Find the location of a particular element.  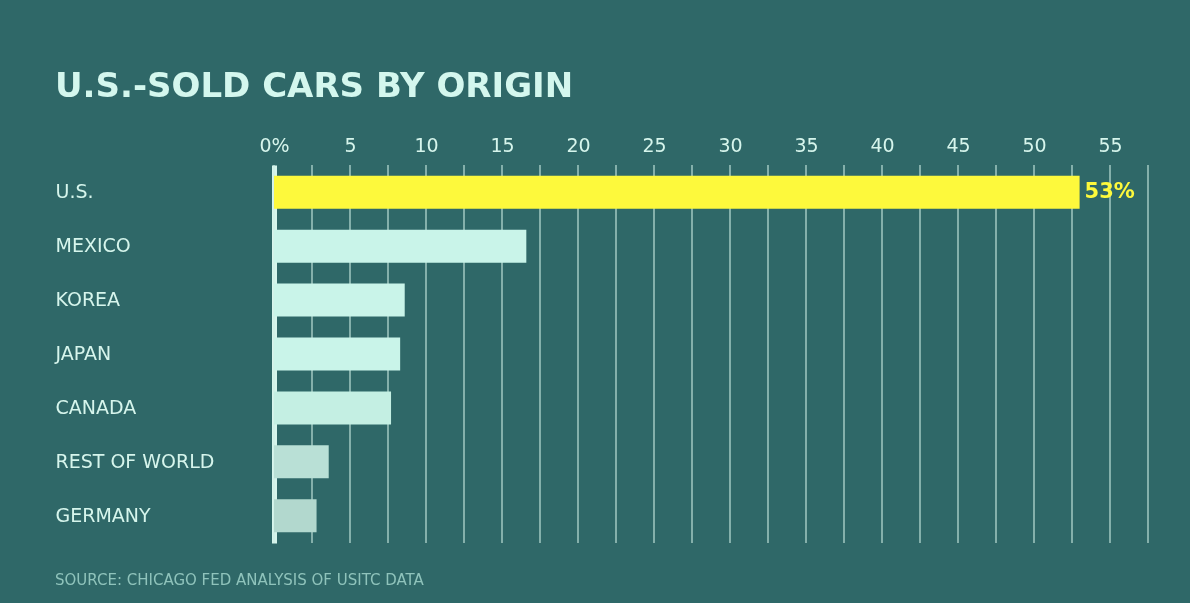

x-tick-label: 25 is located at coordinates (654, 144).